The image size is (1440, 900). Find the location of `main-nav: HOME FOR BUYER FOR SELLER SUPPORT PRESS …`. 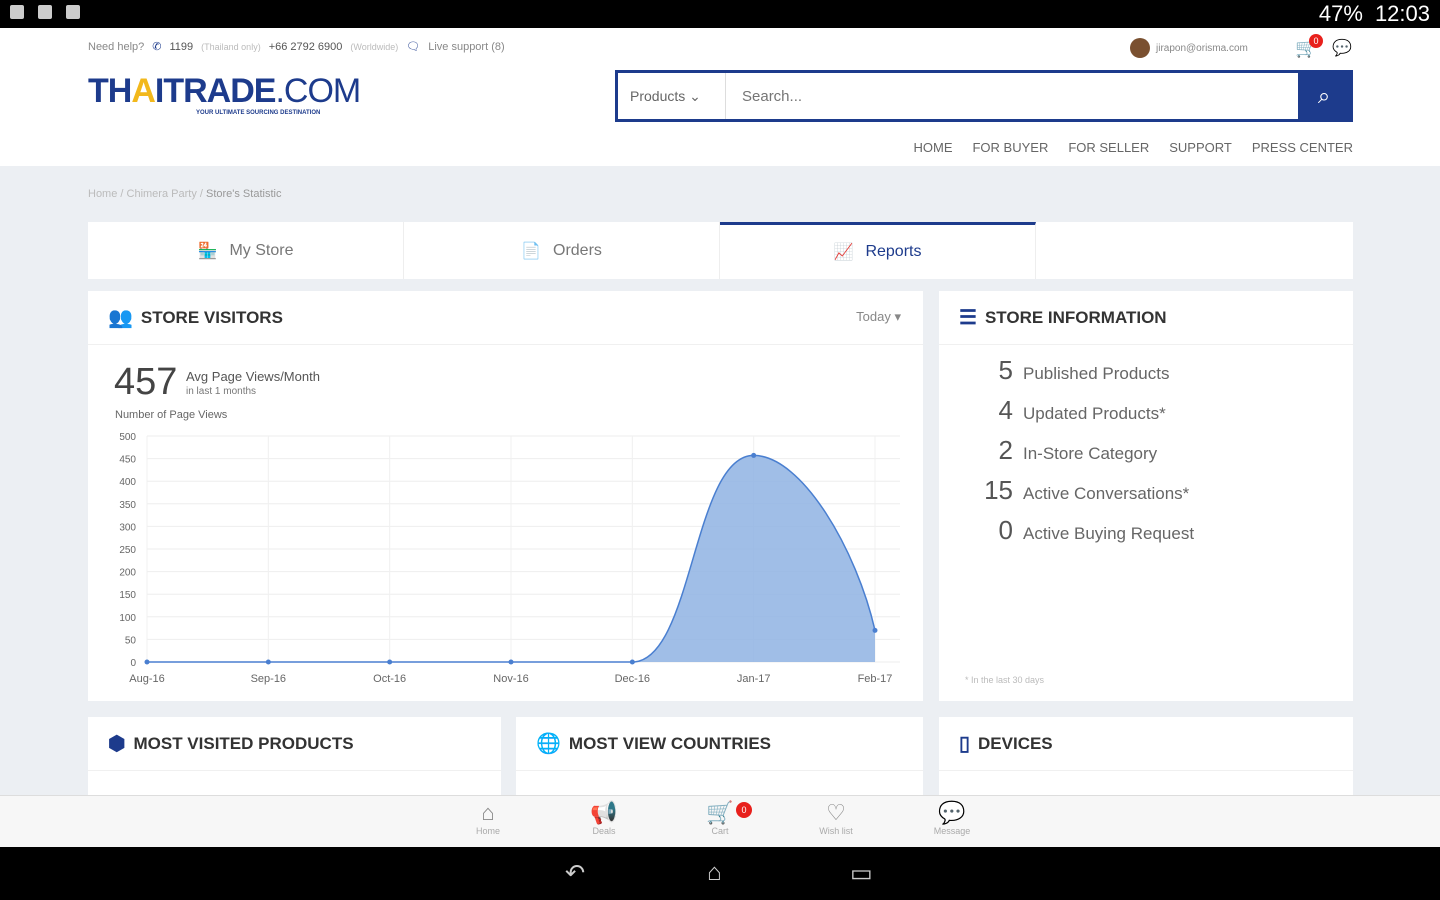

main-nav: HOME FOR BUYER FOR SELLER SUPPORT PRESS … is located at coordinates (1133, 147).